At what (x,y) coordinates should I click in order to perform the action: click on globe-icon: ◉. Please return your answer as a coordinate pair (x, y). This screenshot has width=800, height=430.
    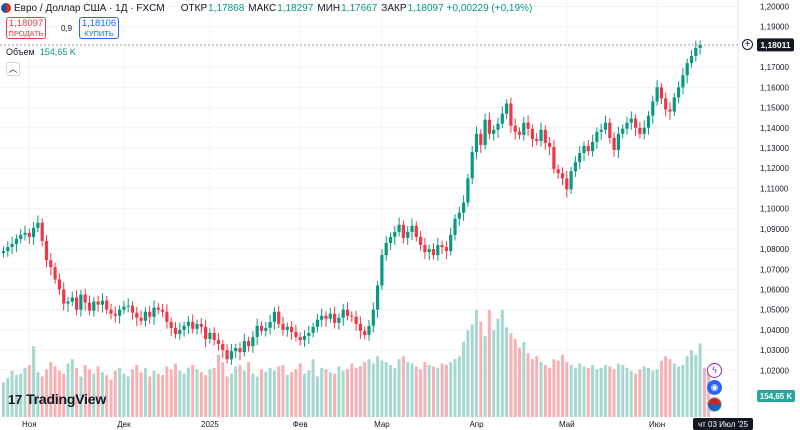
    Looking at the image, I should click on (714, 387).